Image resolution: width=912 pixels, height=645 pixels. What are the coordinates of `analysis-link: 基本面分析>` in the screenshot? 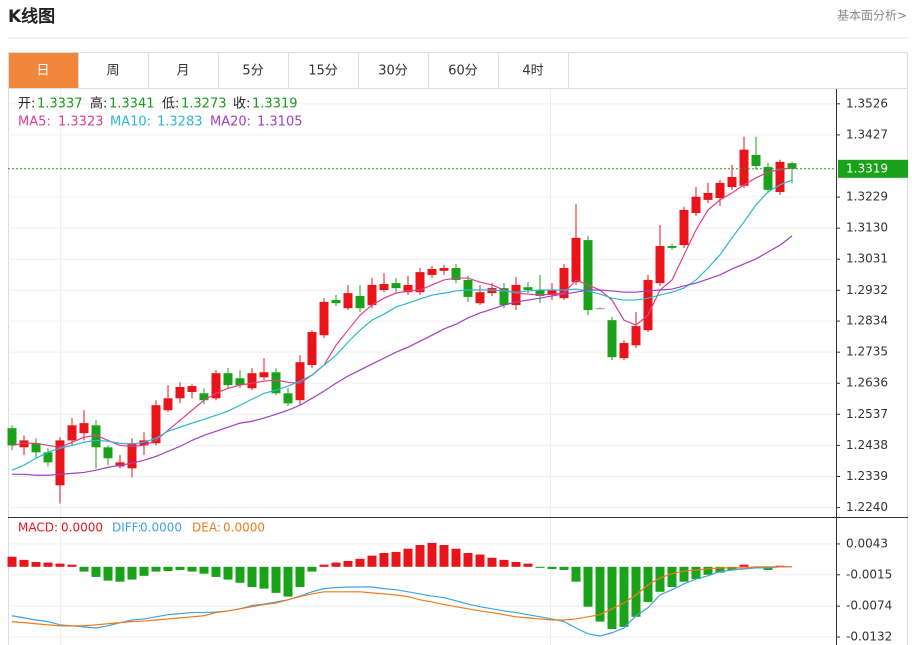 It's located at (872, 16).